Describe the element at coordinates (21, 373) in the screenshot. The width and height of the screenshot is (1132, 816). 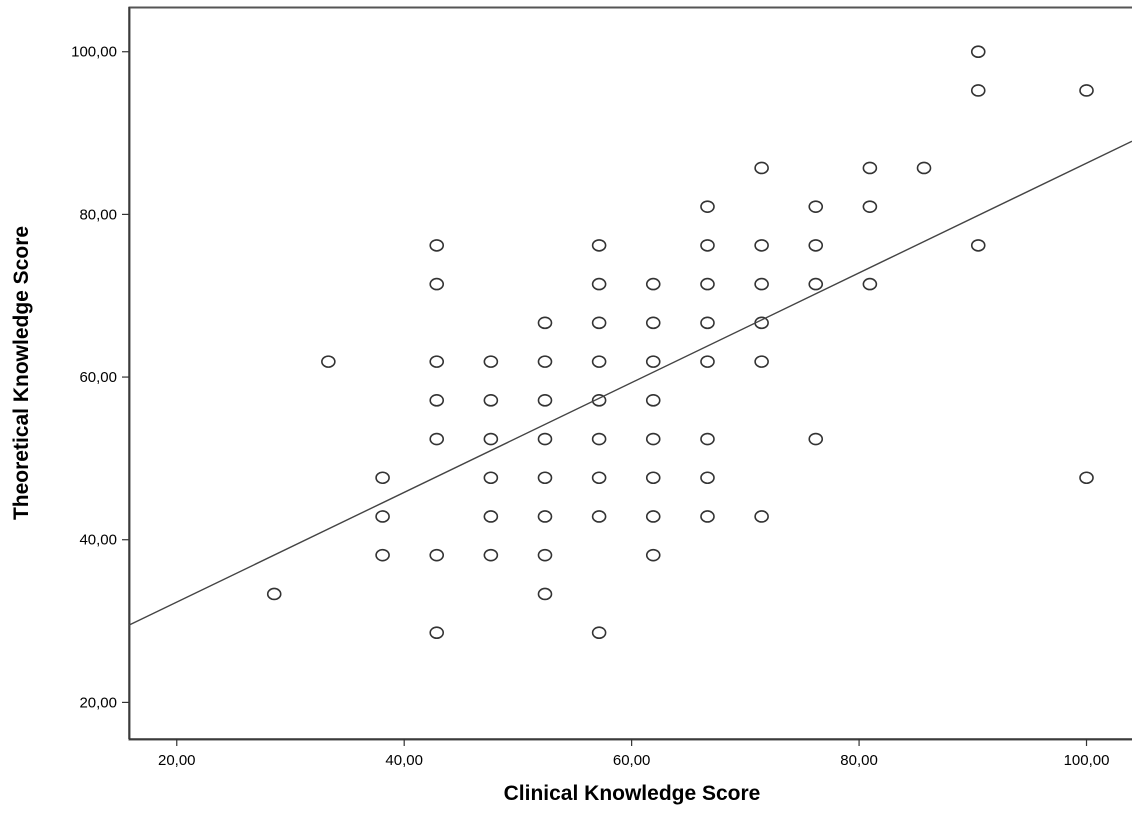
I see `y-axis-title: Theoretical Knowledge Score` at that location.